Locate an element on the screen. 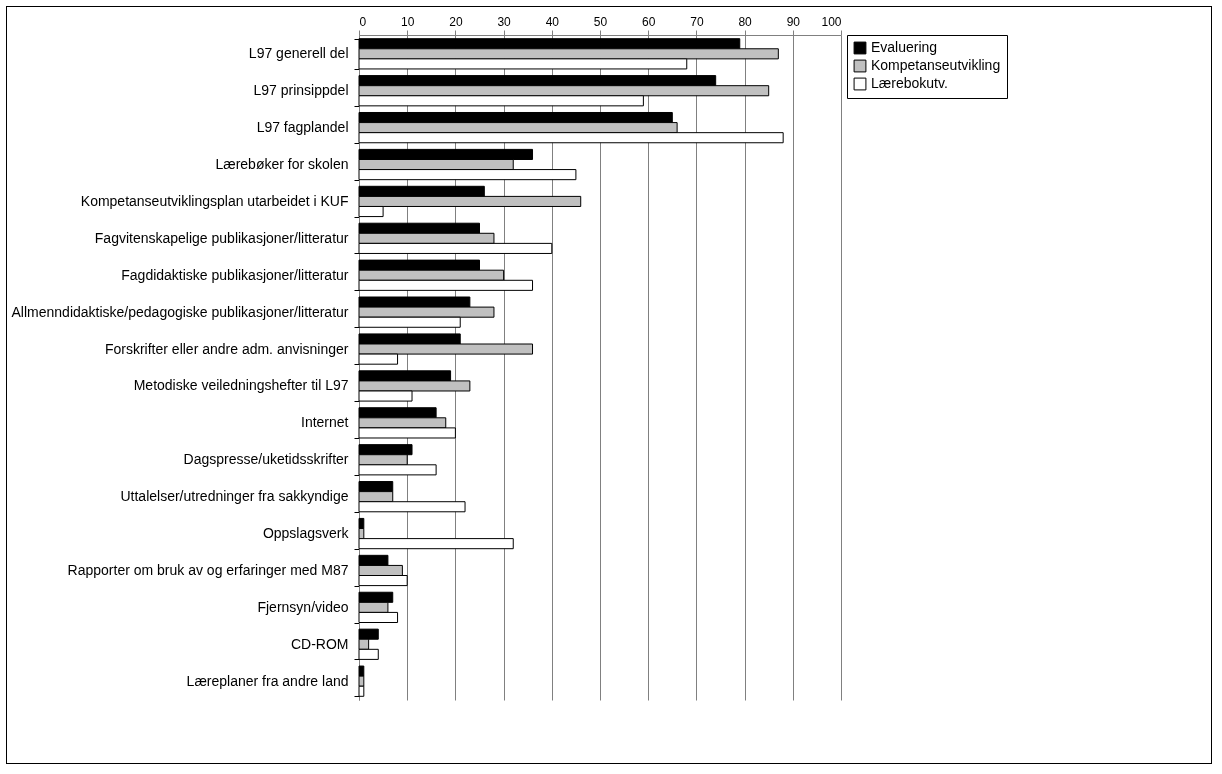 This screenshot has height=774, width=1222. y-tick-label: L97 prinsippdel is located at coordinates (301, 90).